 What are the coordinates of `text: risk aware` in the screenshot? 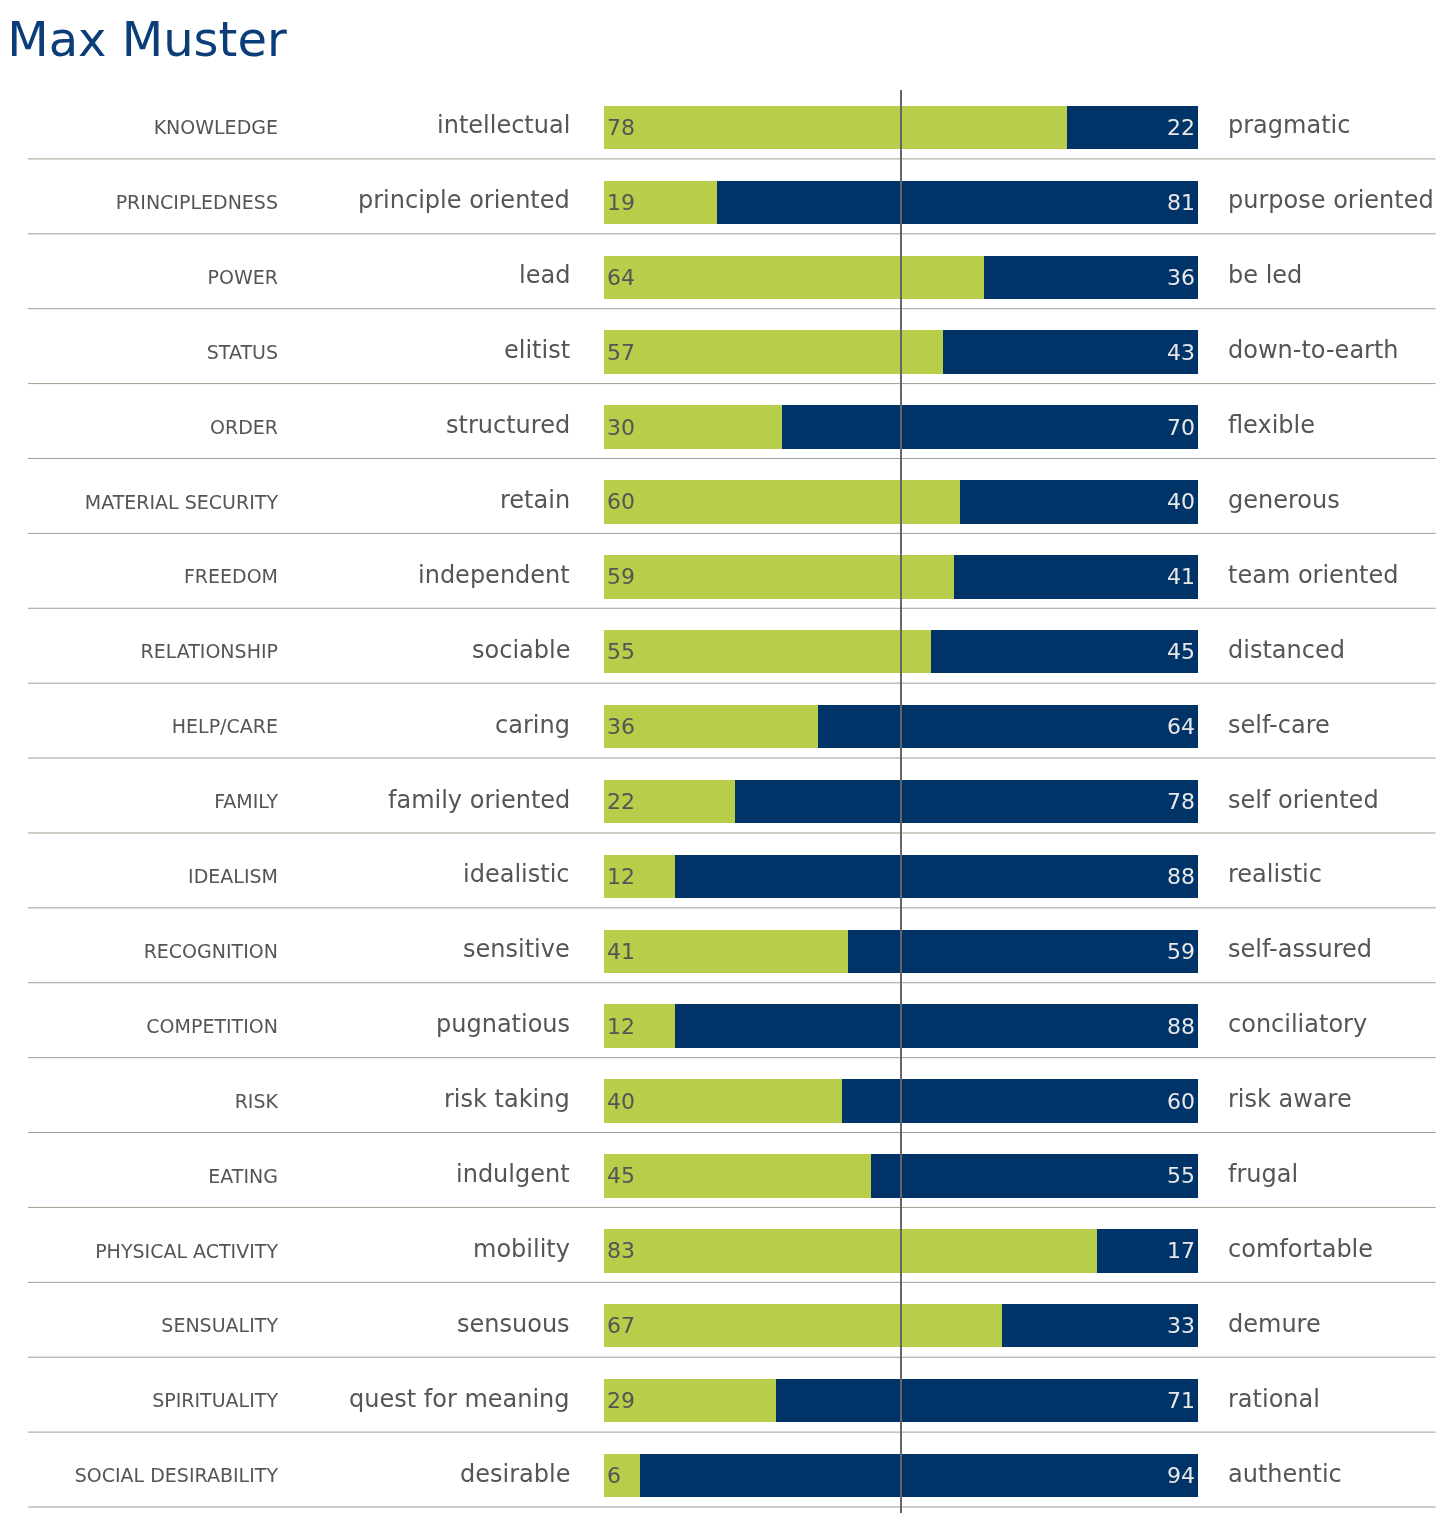 It's located at (1290, 1099).